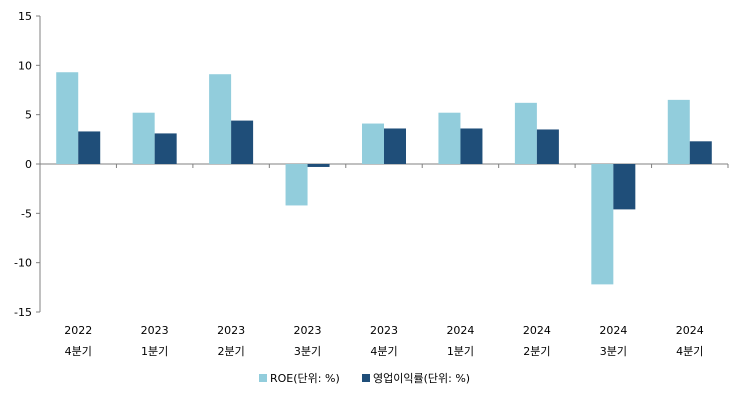  Describe the element at coordinates (78, 330) in the screenshot. I see `x-tick-label-year: 2022` at that location.